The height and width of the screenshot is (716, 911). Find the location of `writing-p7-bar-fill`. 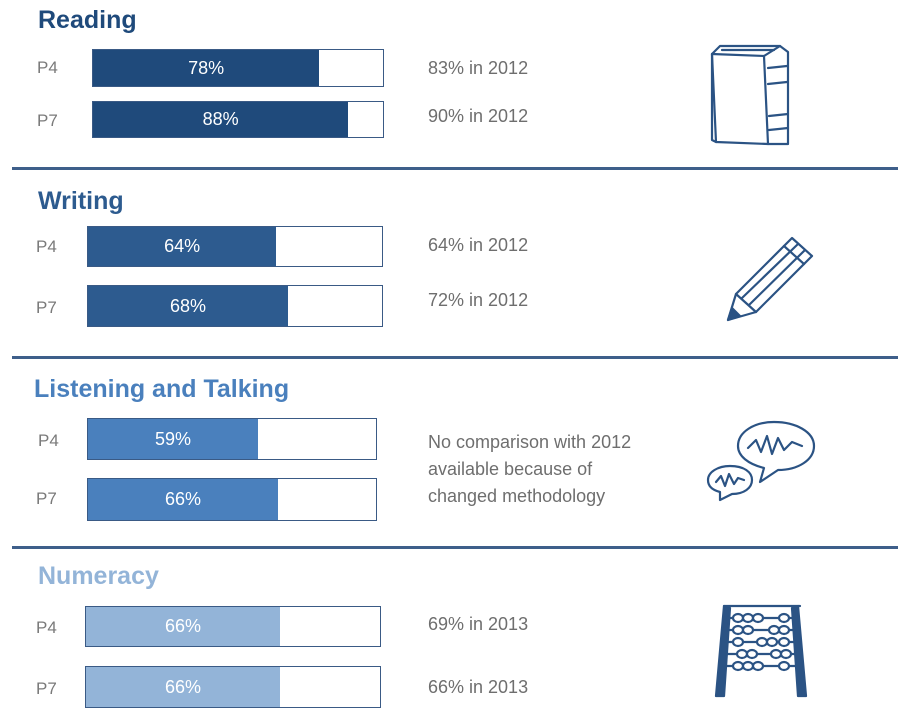

writing-p7-bar-fill is located at coordinates (188, 306).